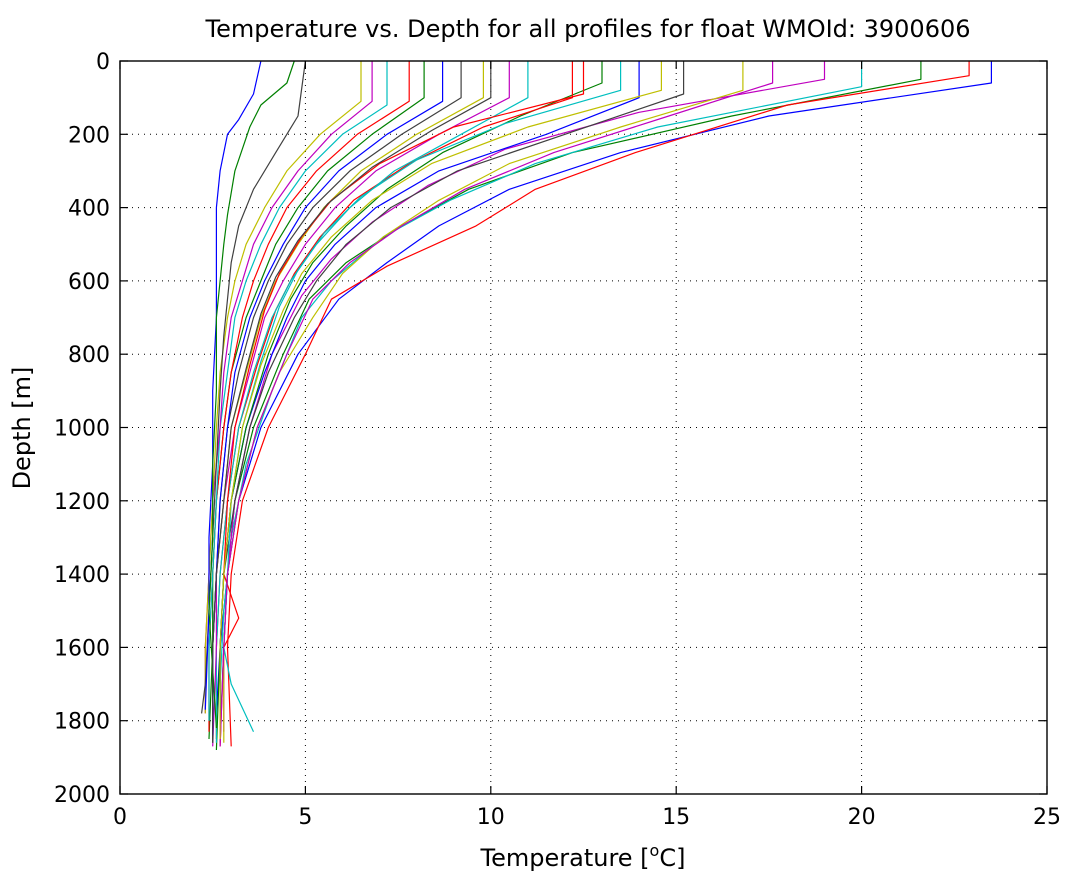 This screenshot has height=879, width=1073. What do you see at coordinates (82, 648) in the screenshot?
I see `y-tick-label: 1600` at bounding box center [82, 648].